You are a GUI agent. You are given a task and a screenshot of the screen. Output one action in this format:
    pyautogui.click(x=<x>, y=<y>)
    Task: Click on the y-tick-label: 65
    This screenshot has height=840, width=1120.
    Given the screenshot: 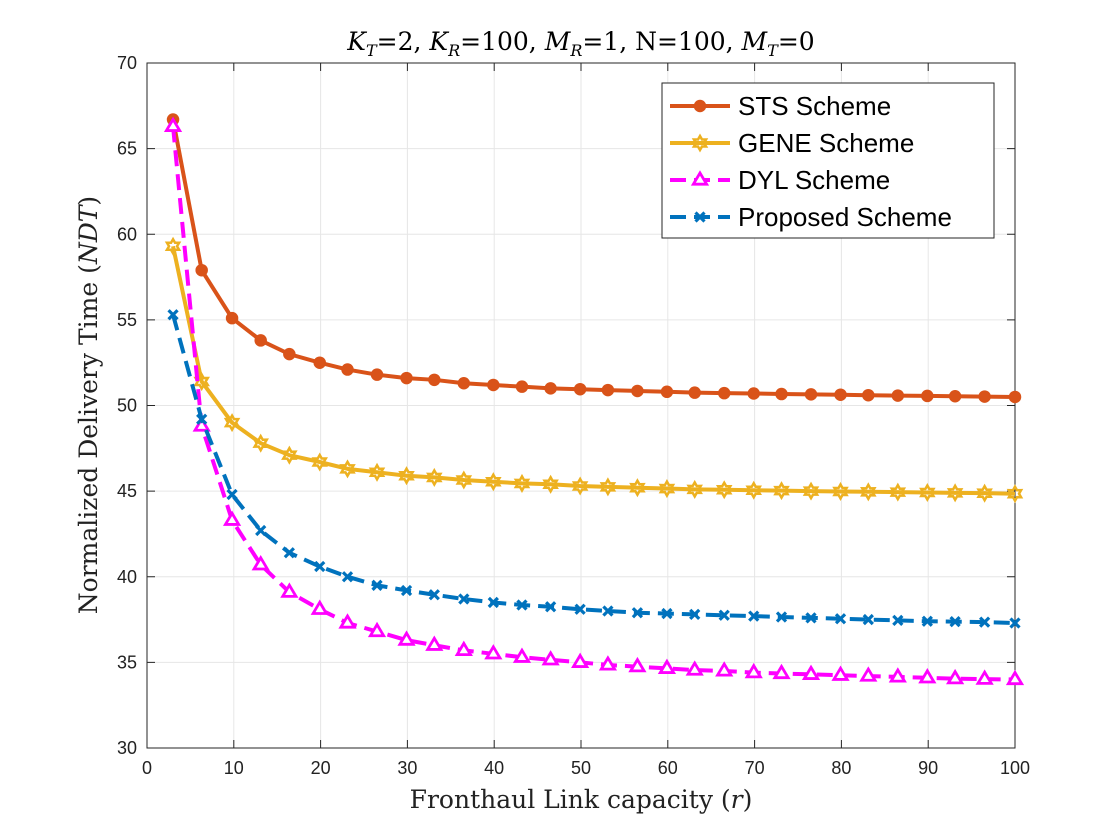 What is the action you would take?
    pyautogui.click(x=127, y=149)
    